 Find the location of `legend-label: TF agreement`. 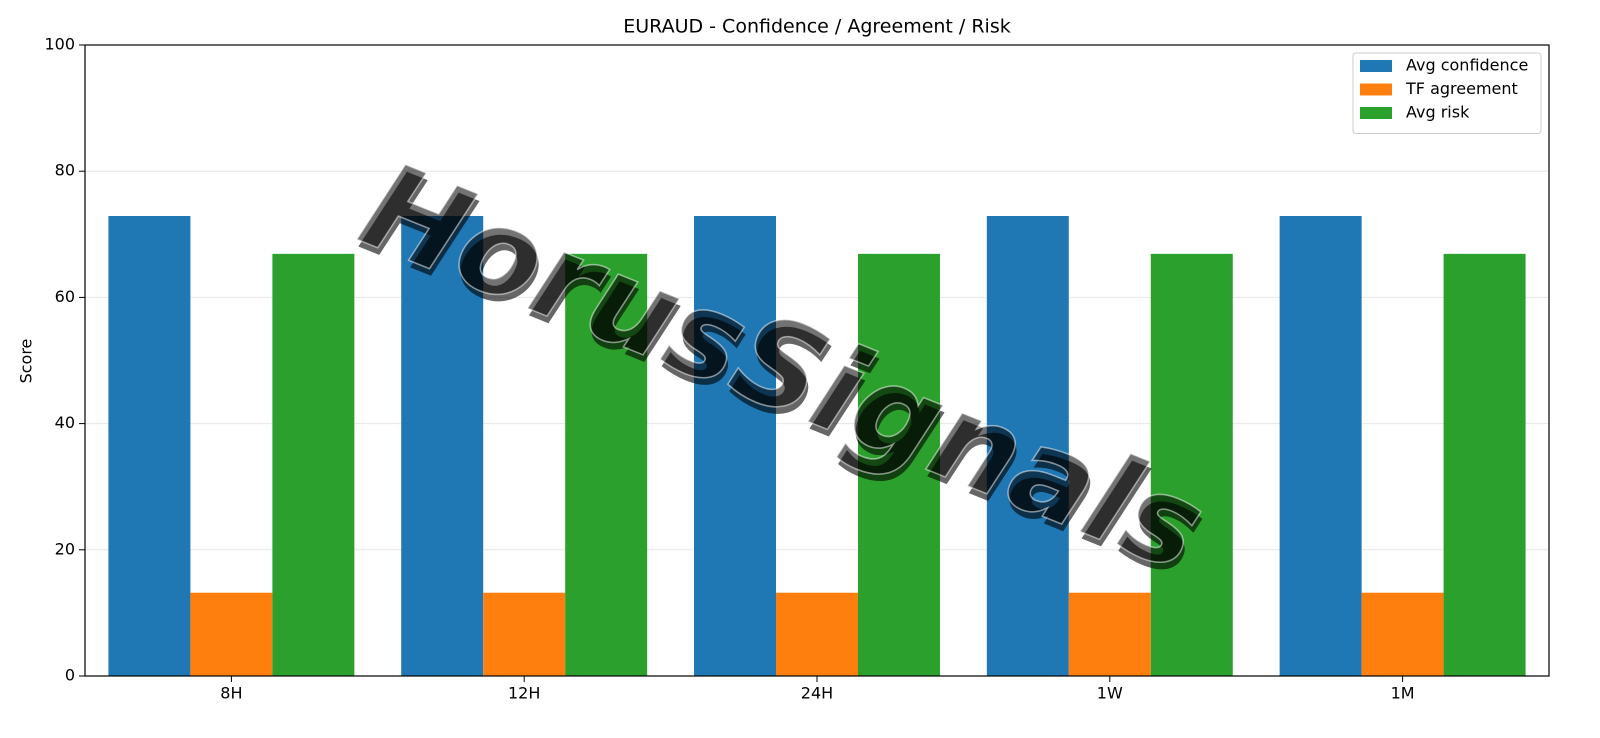

legend-label: TF agreement is located at coordinates (1461, 88).